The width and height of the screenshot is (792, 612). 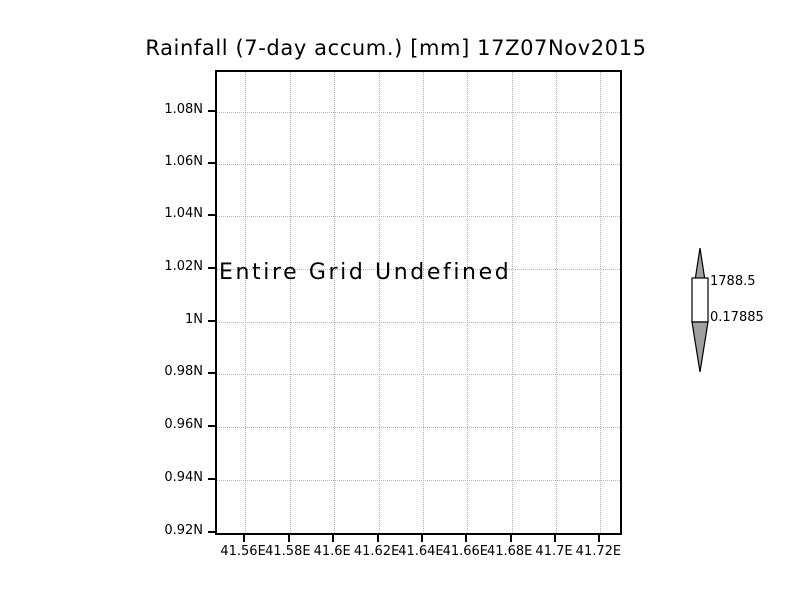 What do you see at coordinates (700, 347) in the screenshot?
I see `colorbar-bottom-arrow` at bounding box center [700, 347].